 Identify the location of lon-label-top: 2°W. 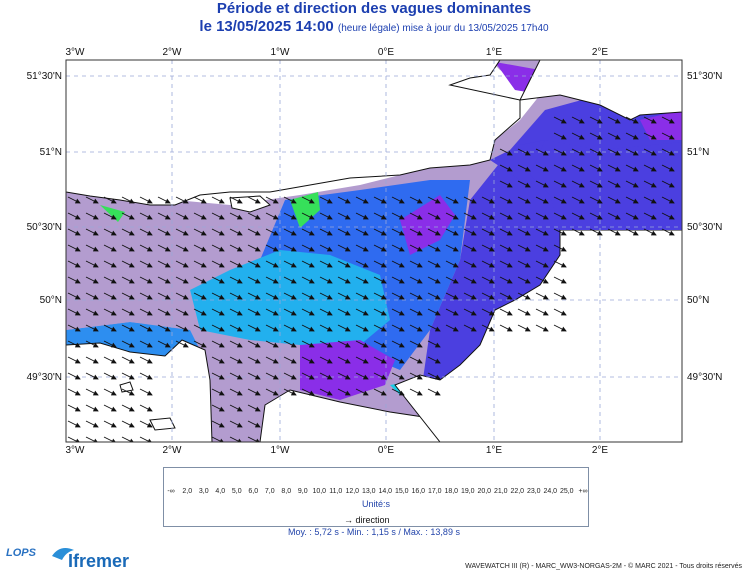
(173, 52).